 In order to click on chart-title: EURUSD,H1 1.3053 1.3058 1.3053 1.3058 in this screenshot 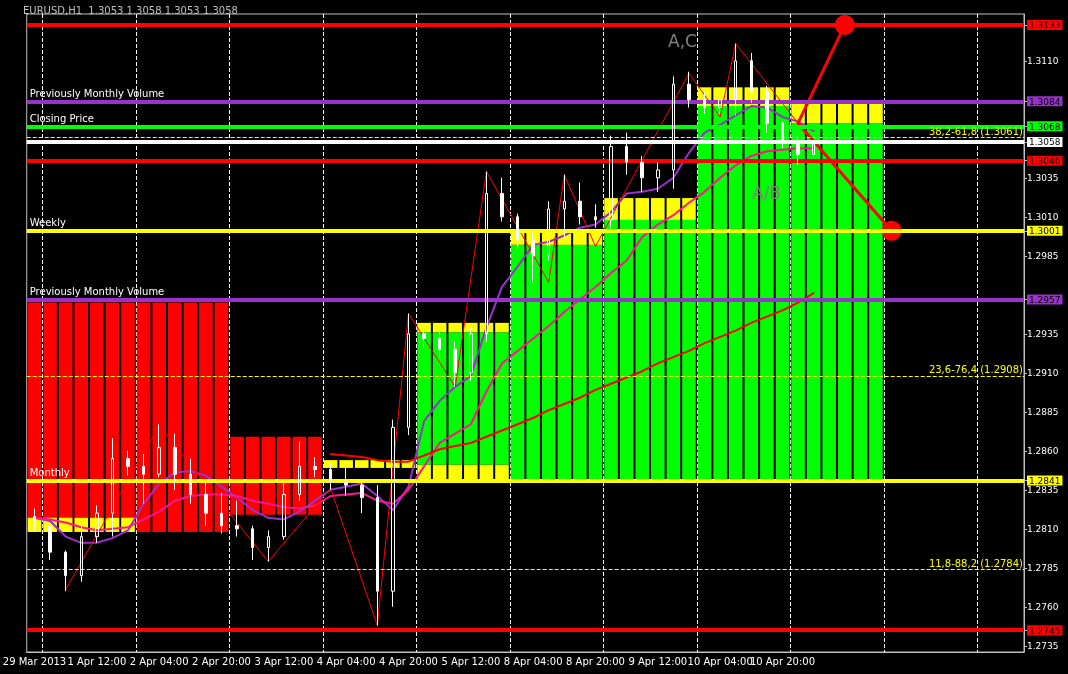, I will do `click(130, 10)`.